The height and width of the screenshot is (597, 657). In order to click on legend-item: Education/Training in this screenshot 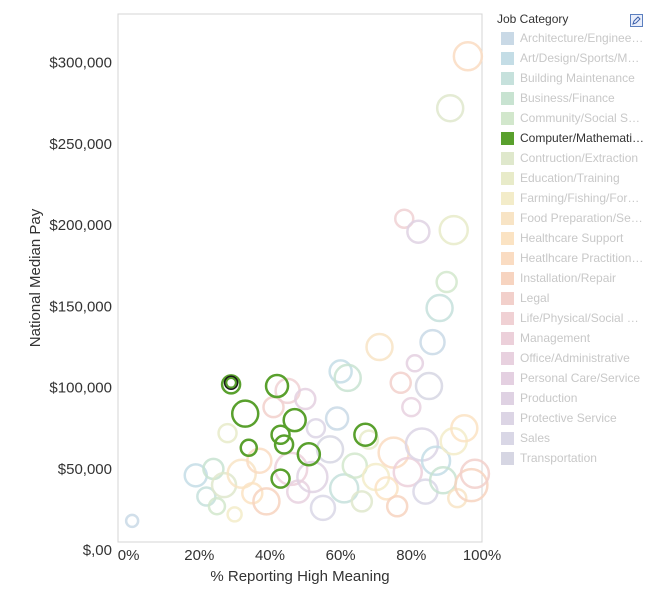, I will do `click(572, 178)`.